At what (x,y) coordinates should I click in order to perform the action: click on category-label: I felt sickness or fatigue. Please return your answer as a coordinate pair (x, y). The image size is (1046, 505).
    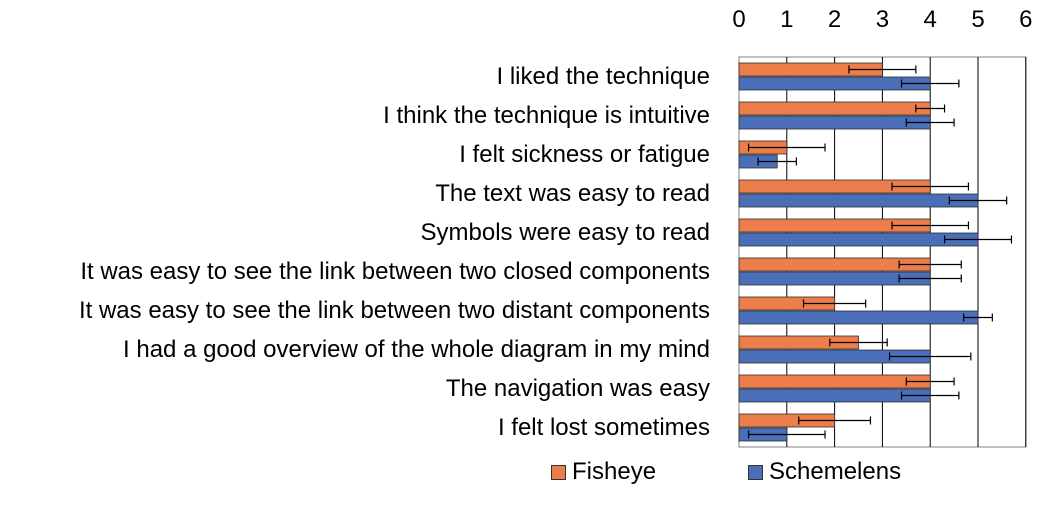
    Looking at the image, I should click on (584, 154).